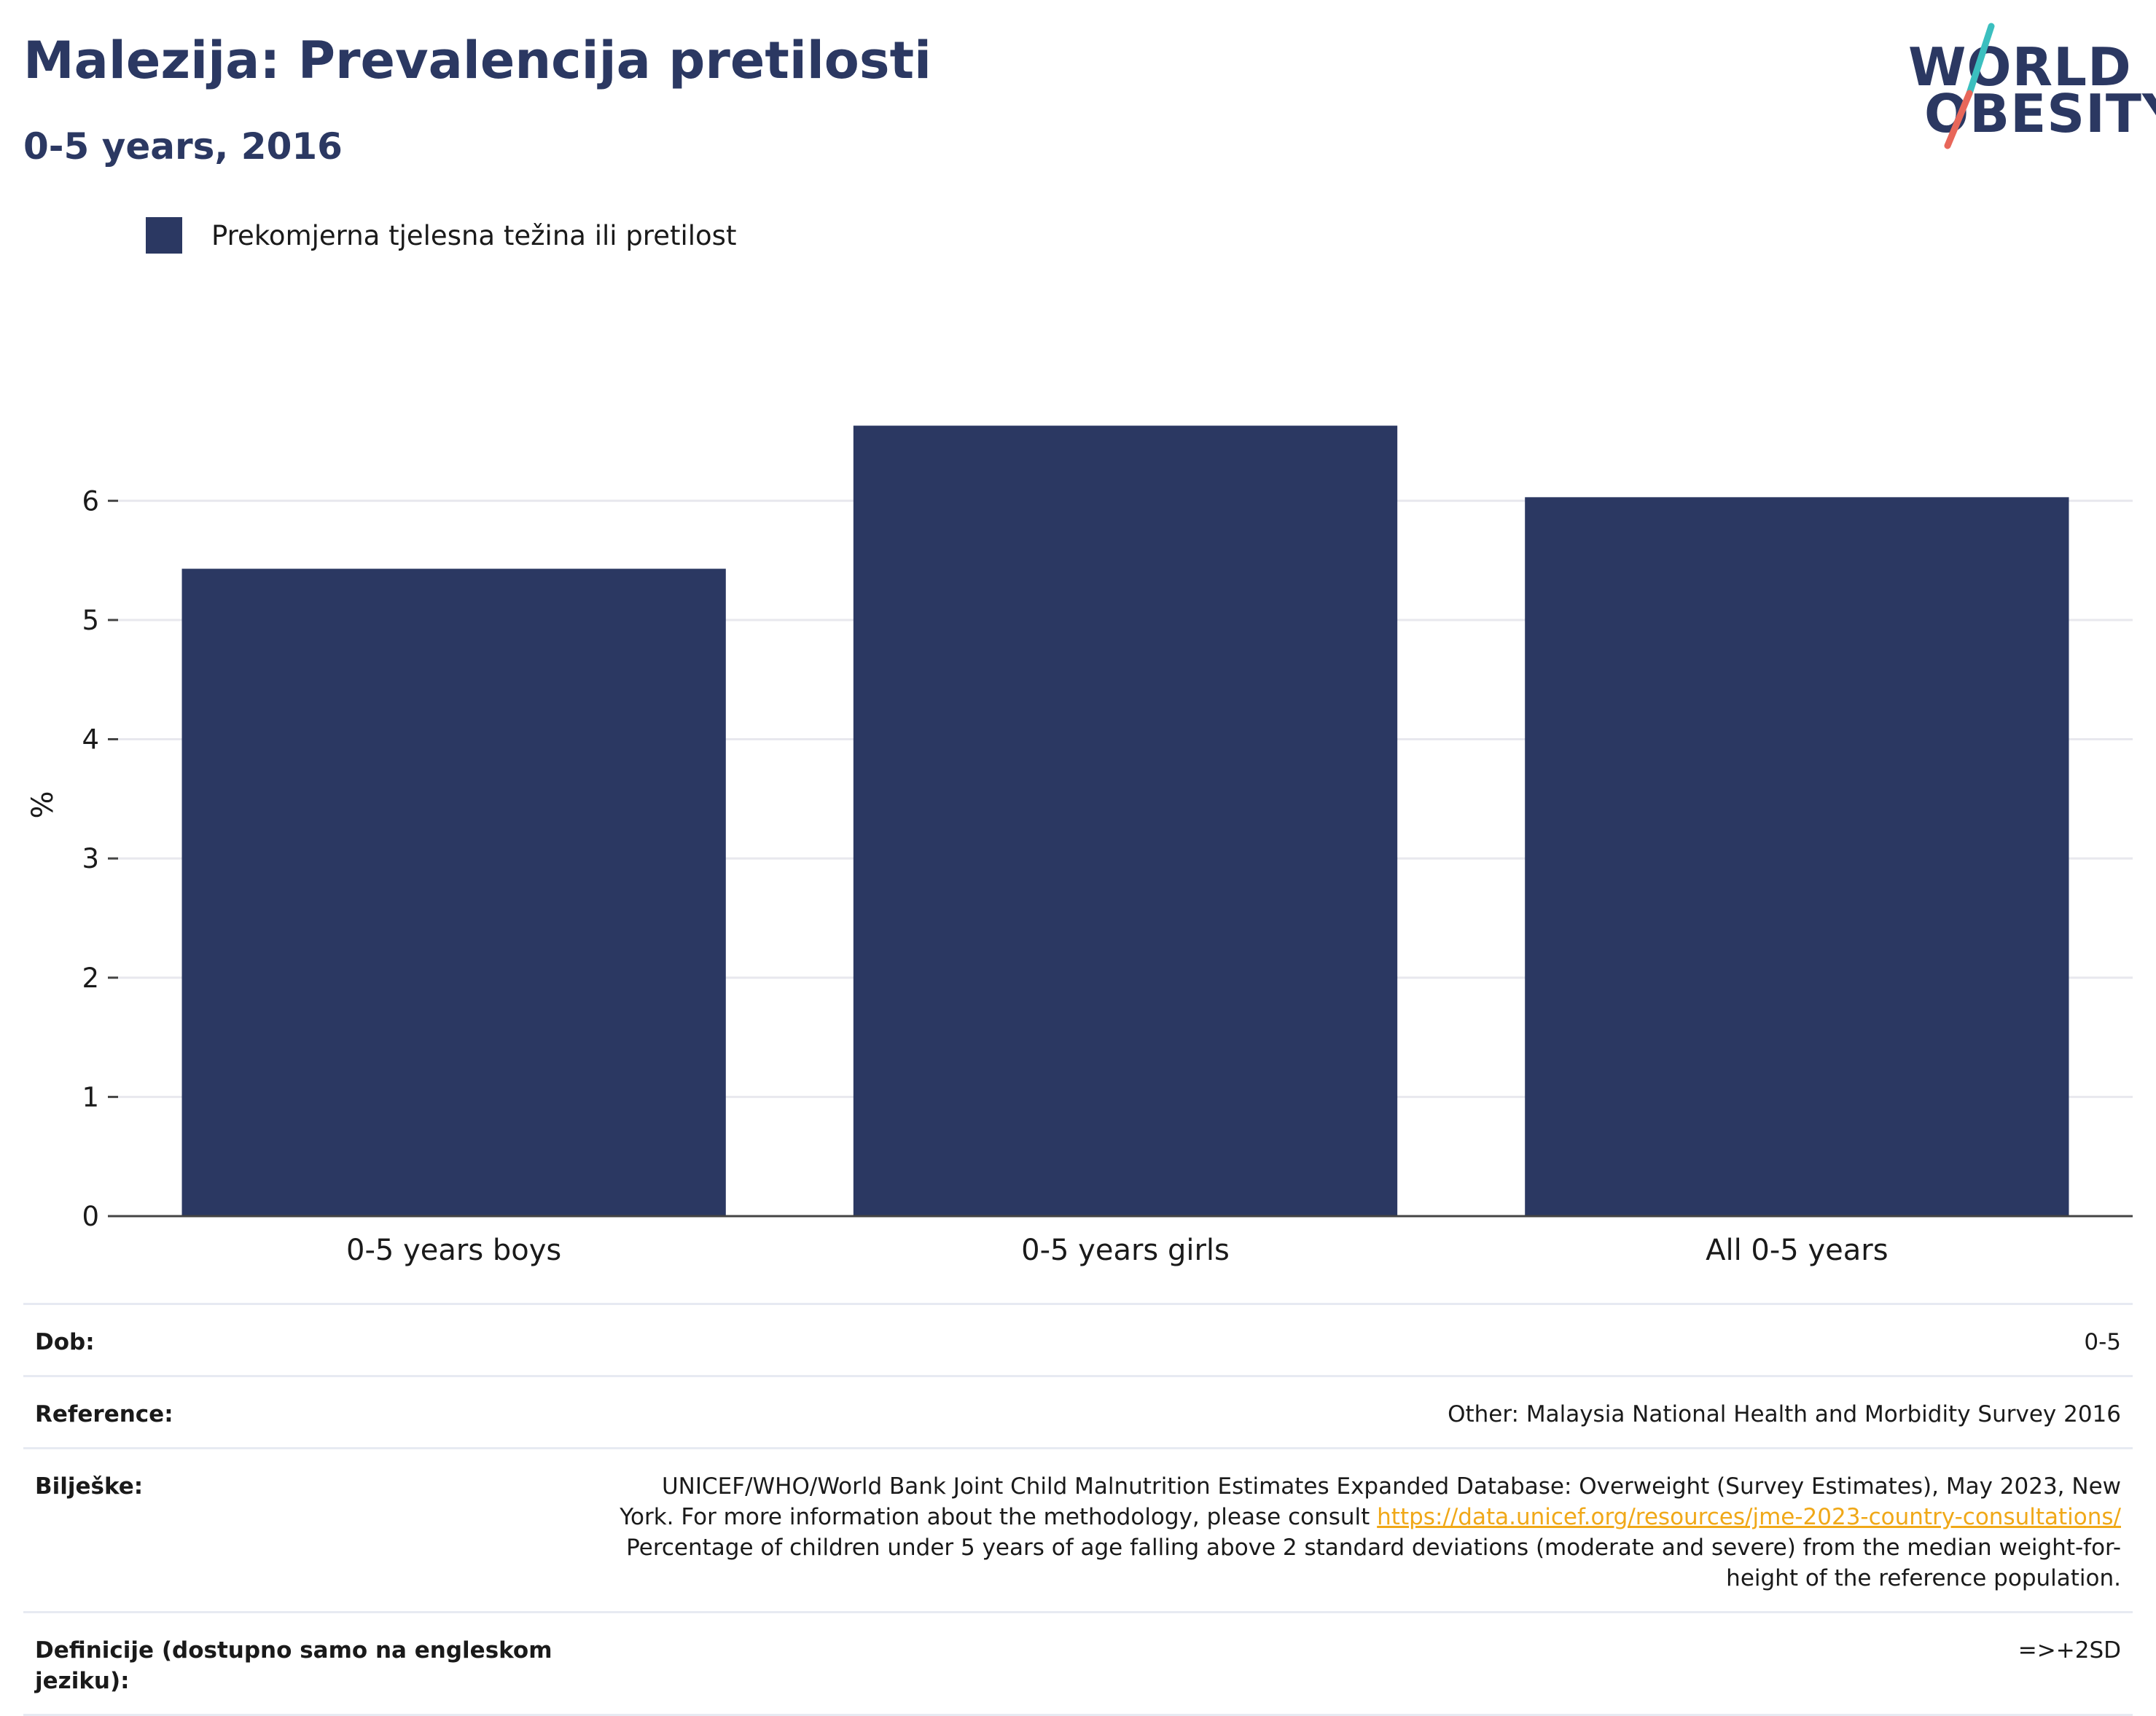  Describe the element at coordinates (1367, 1340) in the screenshot. I see `info-value-age: 0-5` at that location.